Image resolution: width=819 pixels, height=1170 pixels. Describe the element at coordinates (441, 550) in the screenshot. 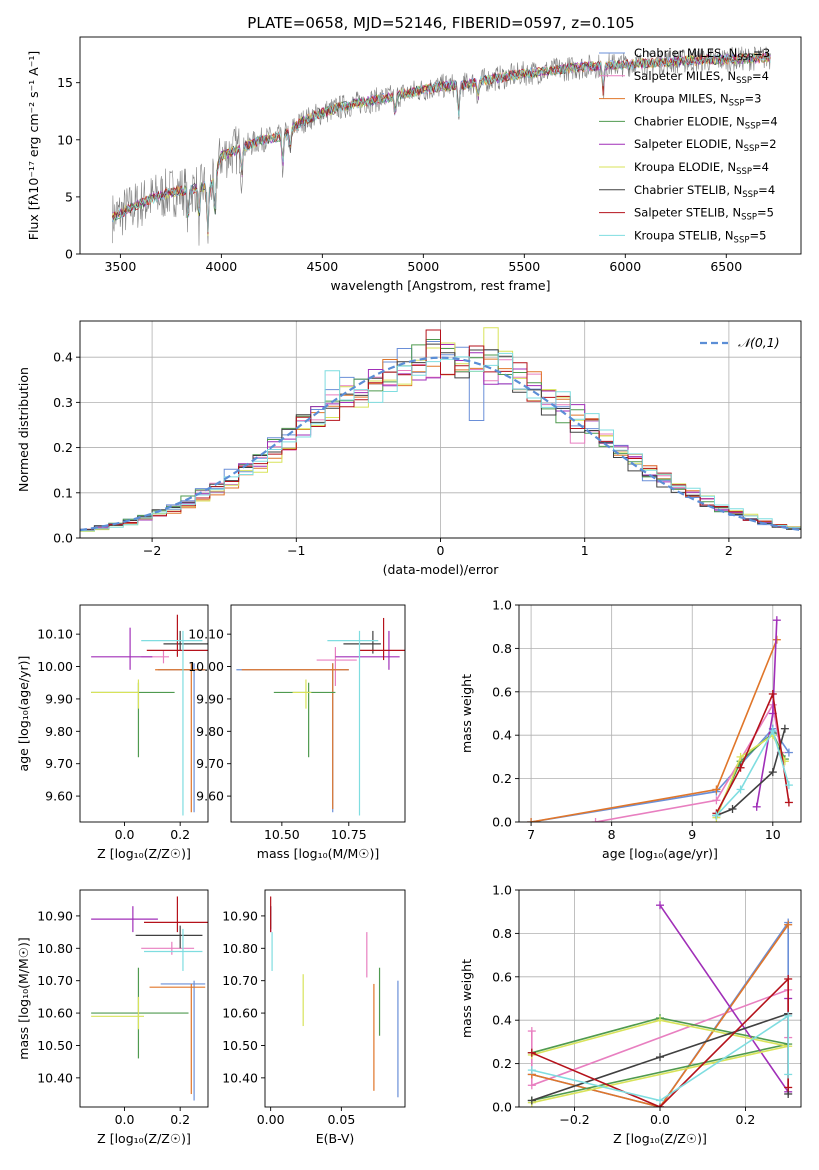

I see `x-tick-label: 0` at that location.